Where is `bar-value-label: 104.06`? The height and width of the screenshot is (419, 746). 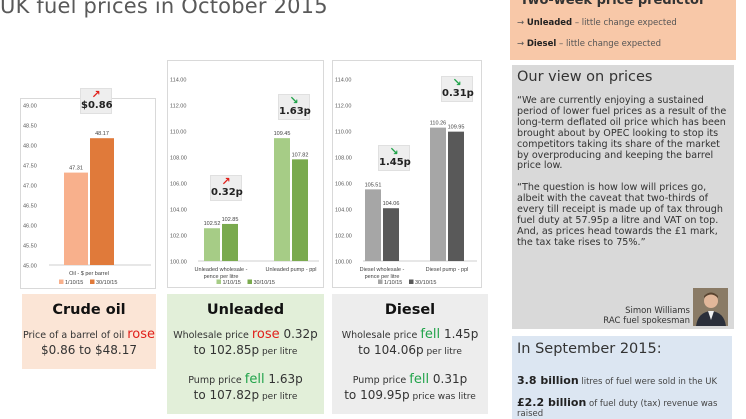
bar-value-label: 104.06 is located at coordinates (391, 204).